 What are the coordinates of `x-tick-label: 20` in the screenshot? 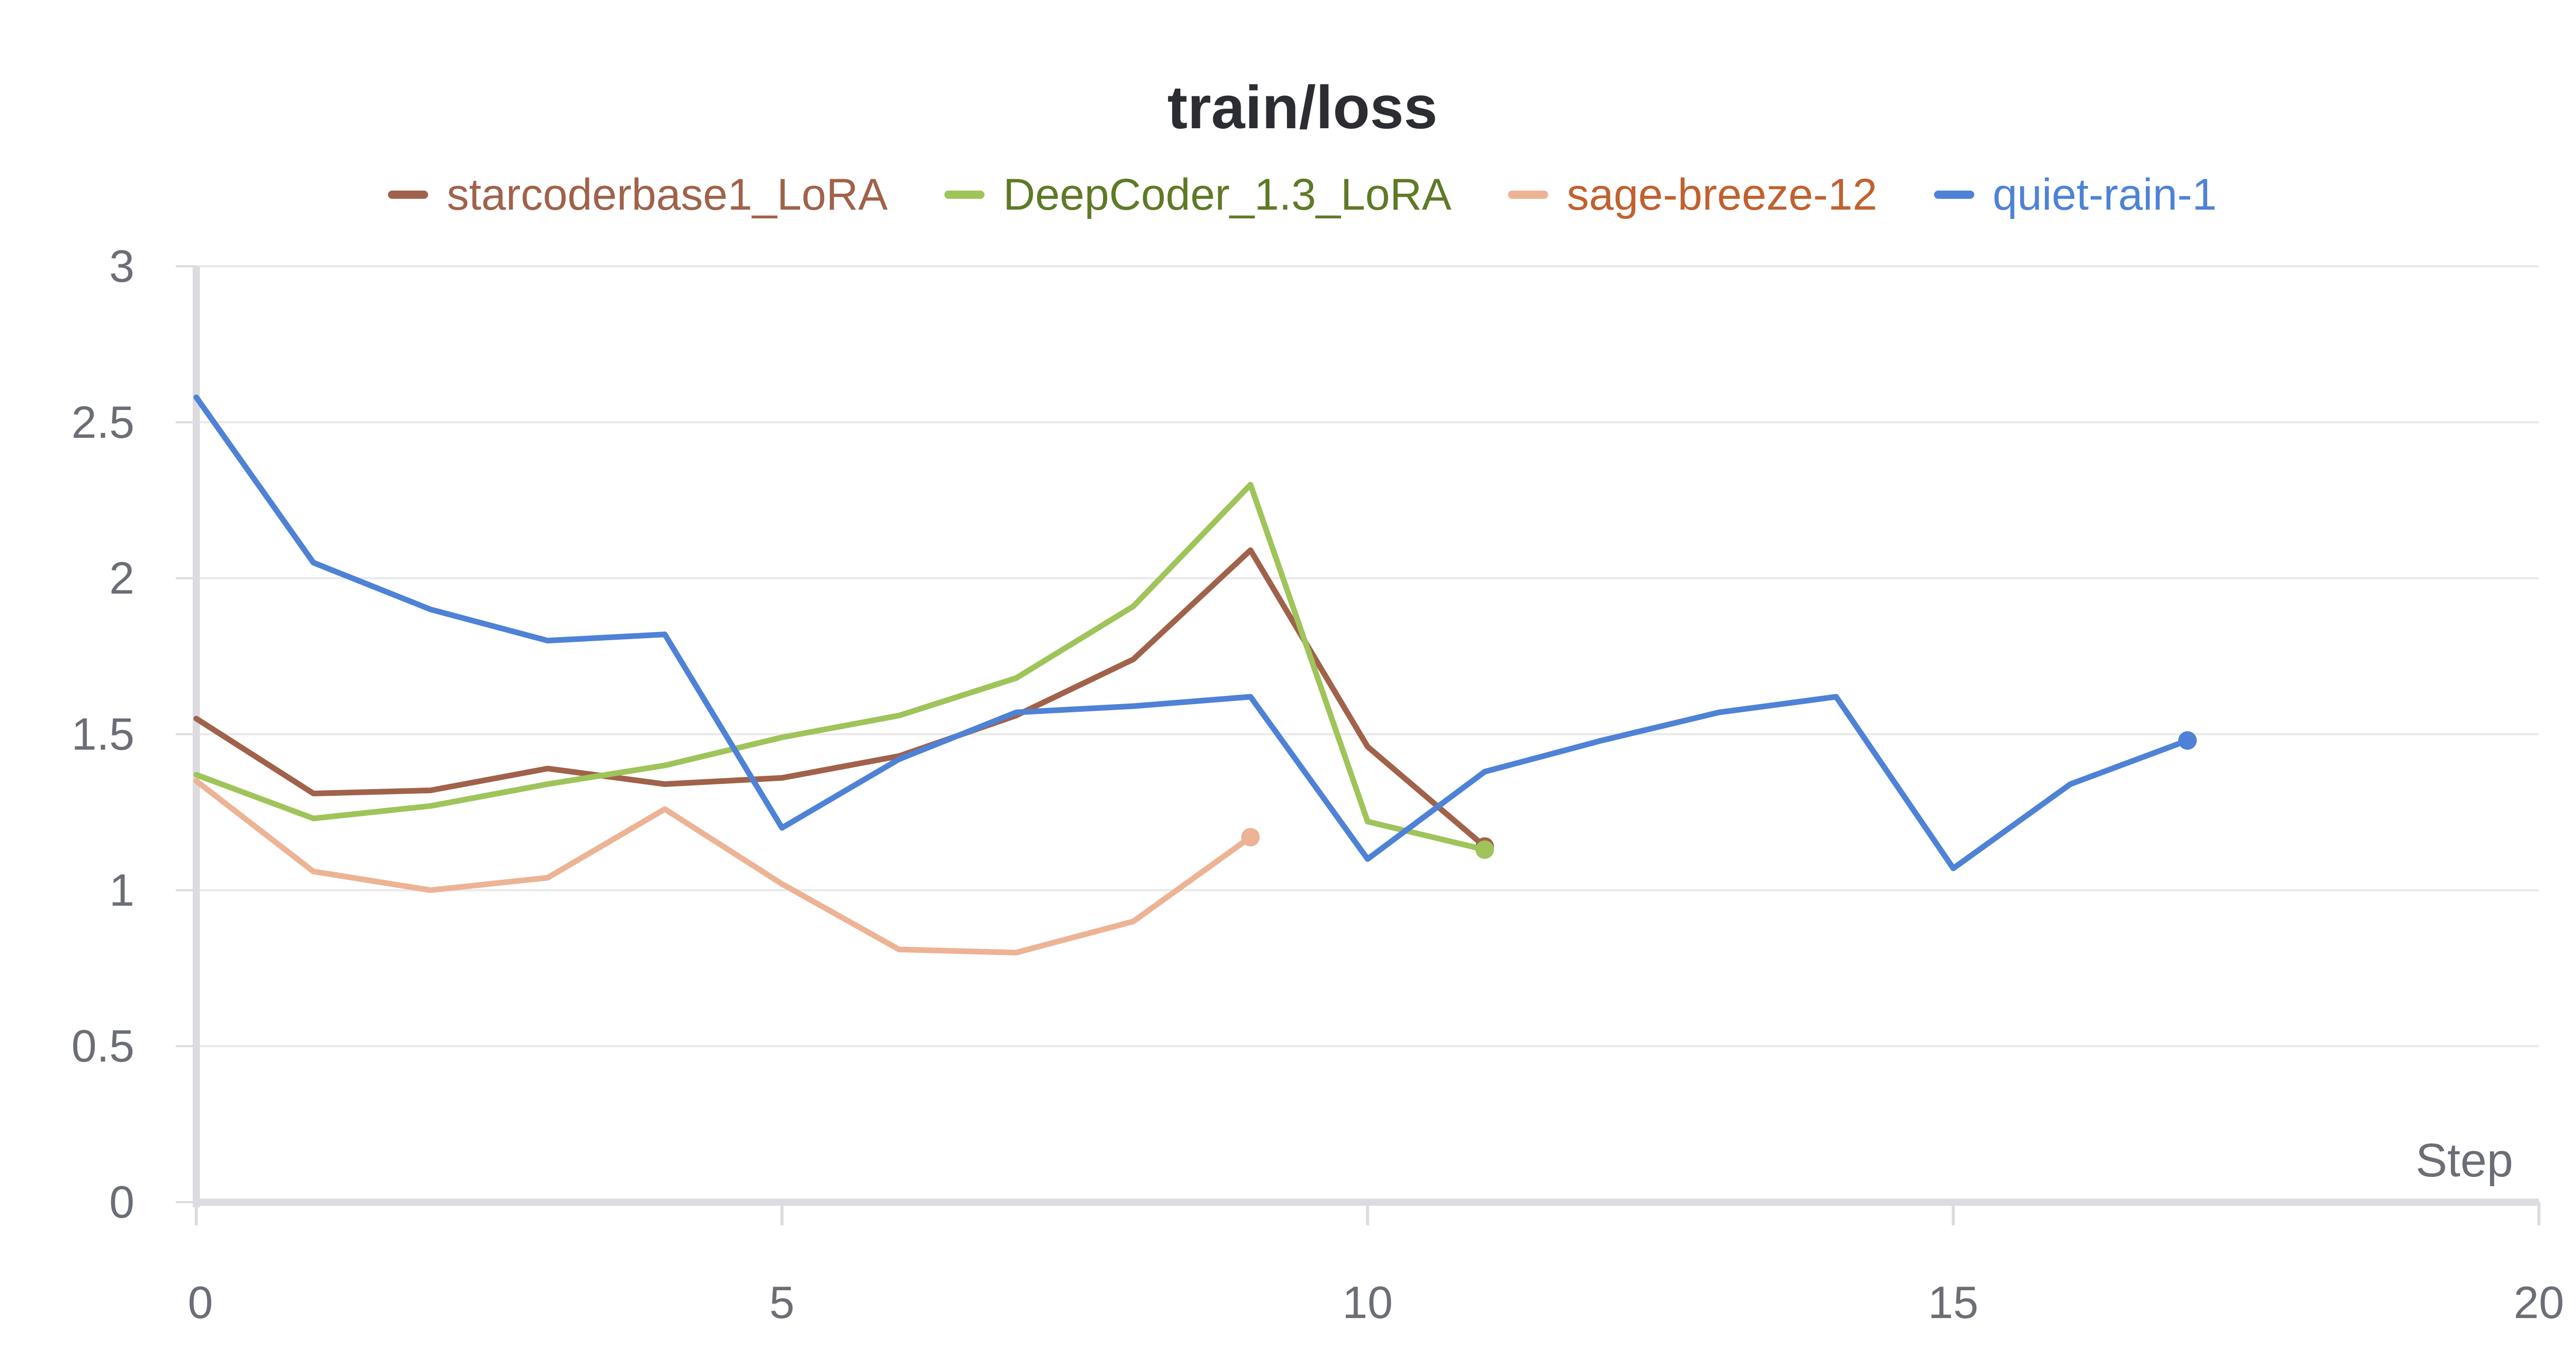 It's located at (2539, 1302).